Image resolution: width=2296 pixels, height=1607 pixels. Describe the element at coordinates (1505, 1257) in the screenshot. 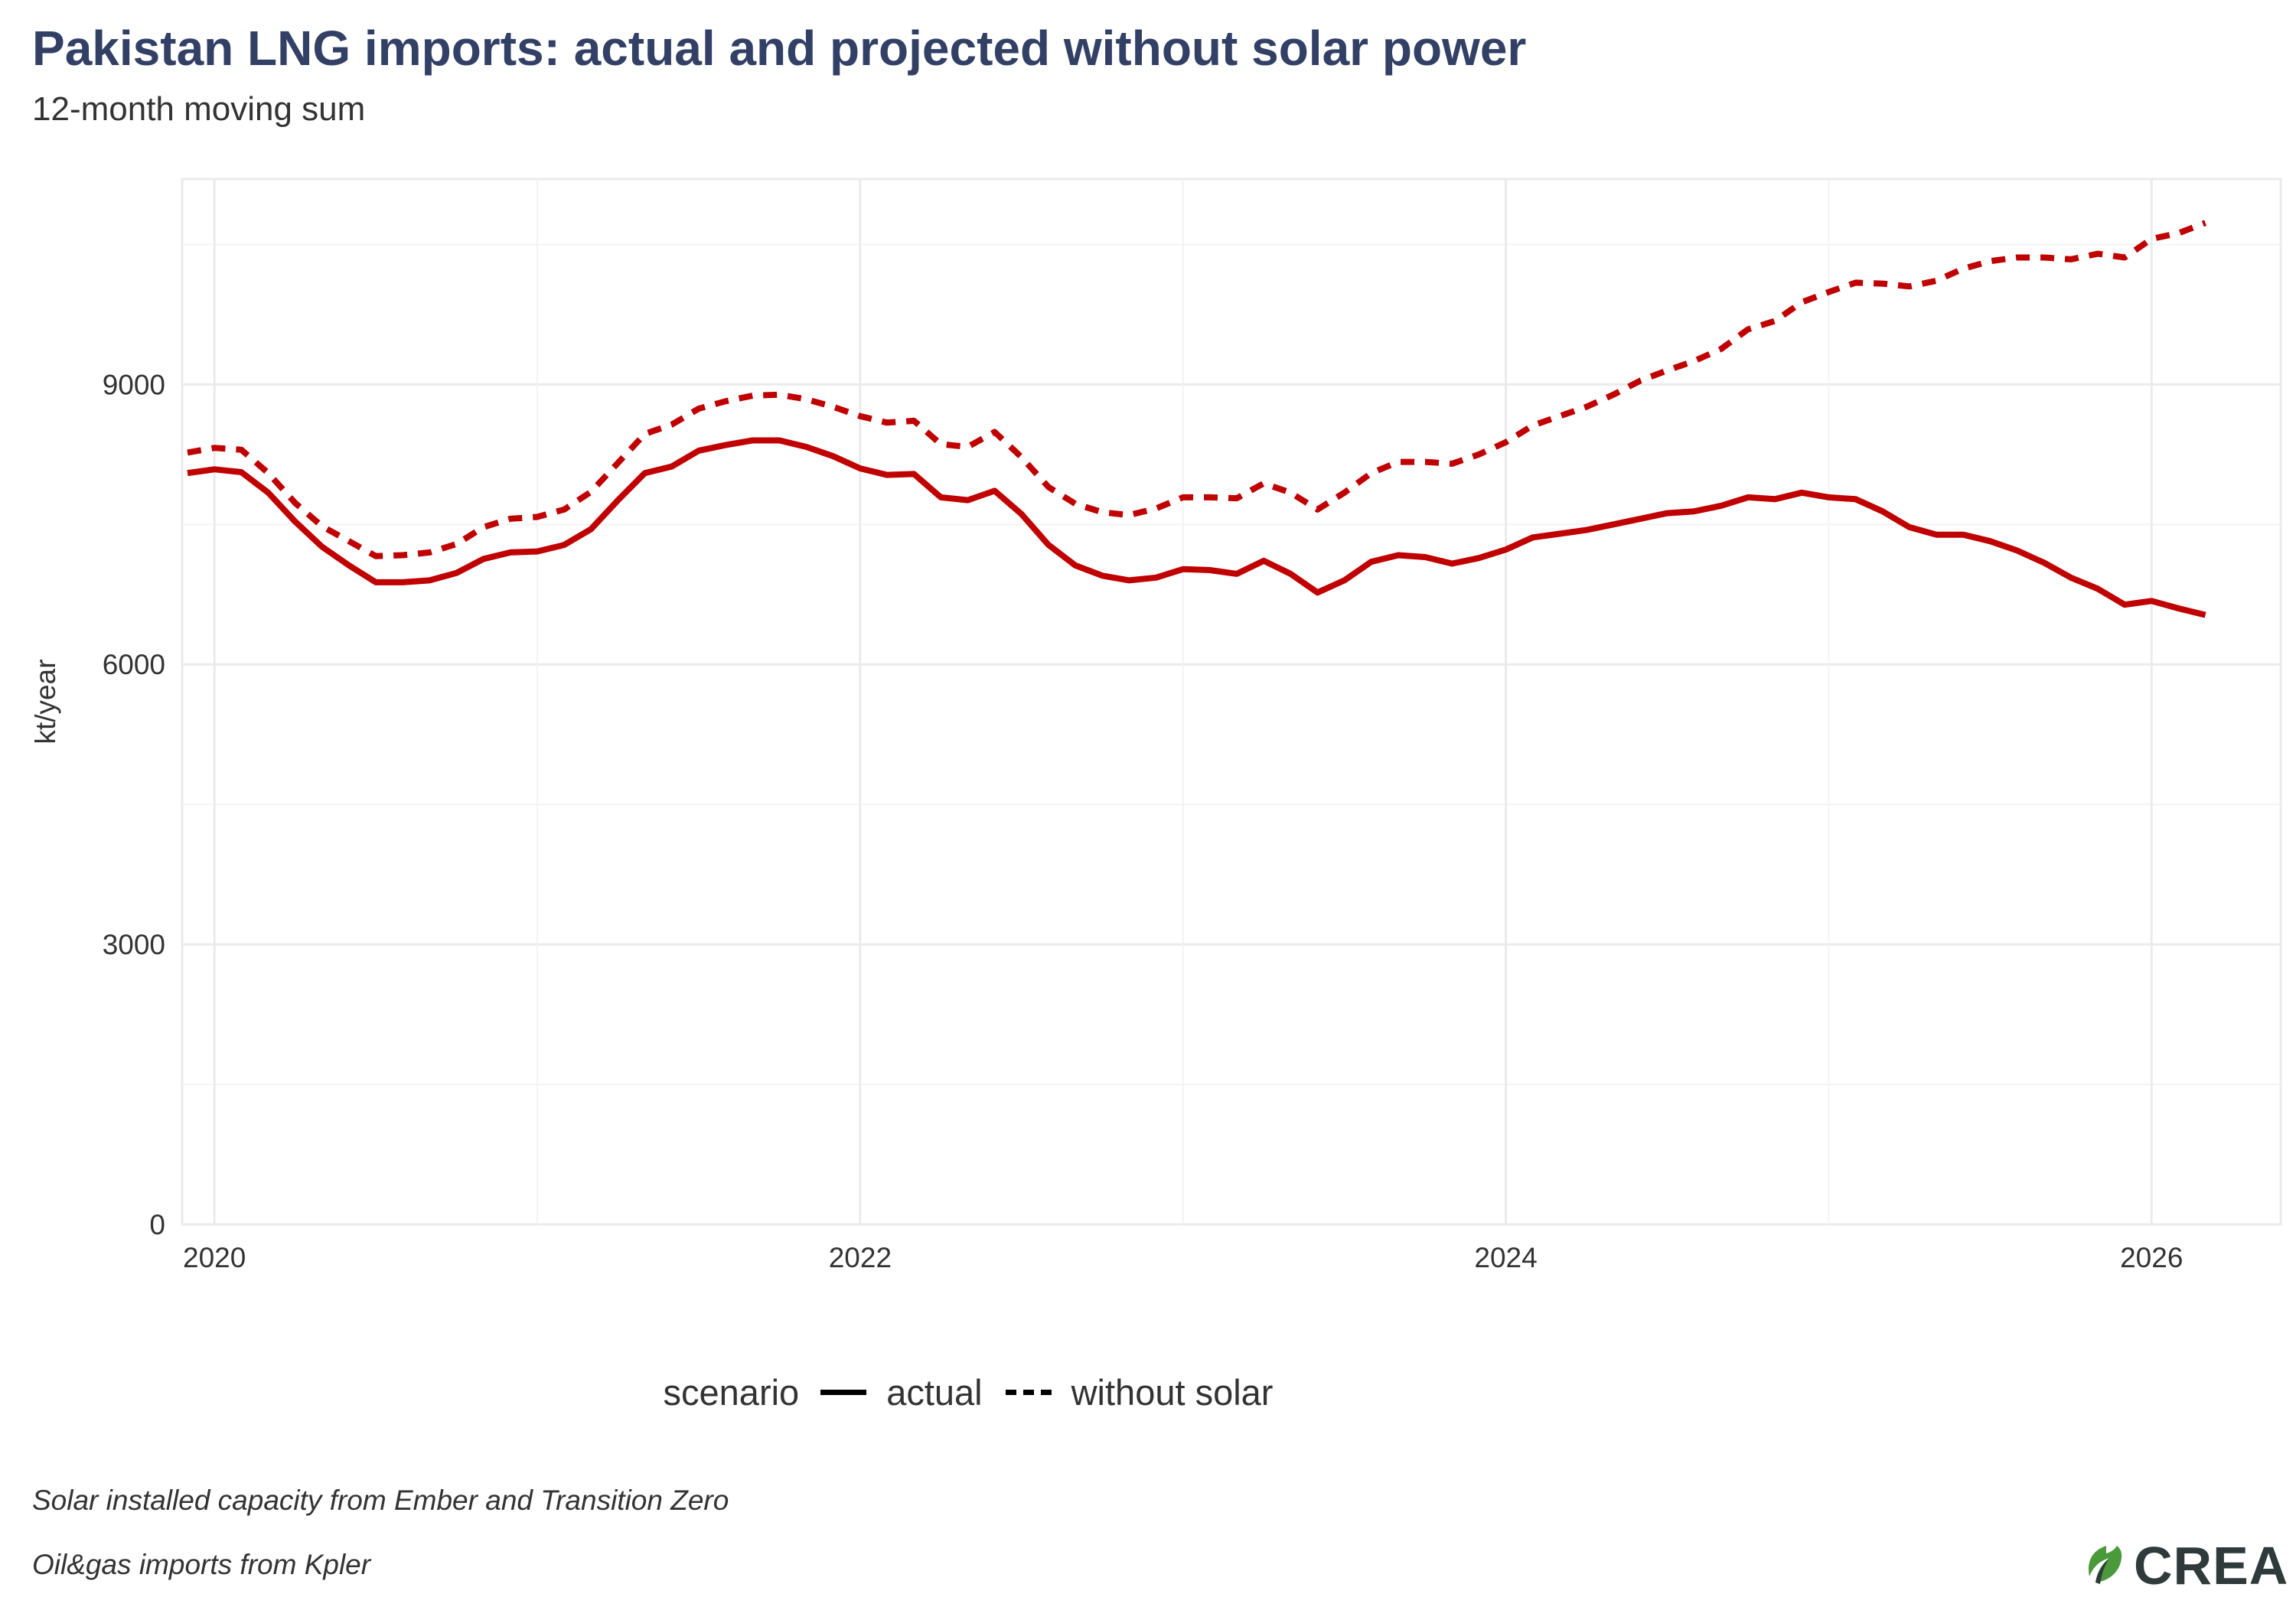

I see `x-tick-label-2024: 2024` at that location.